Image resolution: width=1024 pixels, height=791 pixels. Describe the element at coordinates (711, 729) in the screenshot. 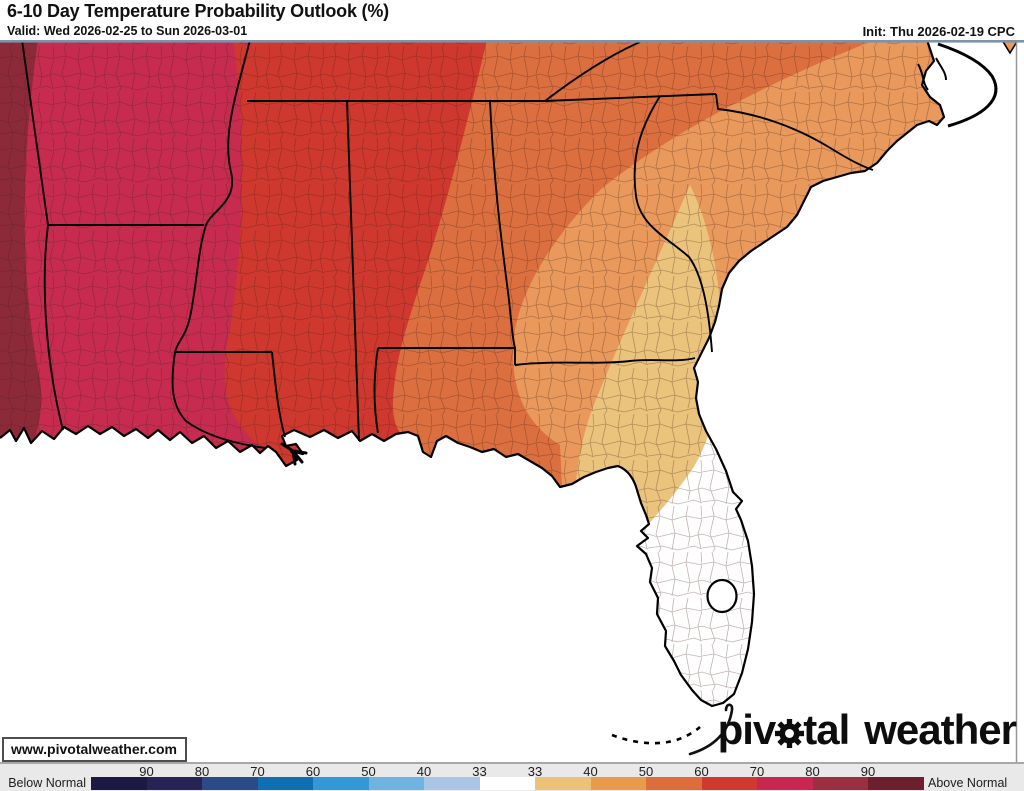

I see `logo-swoosh` at that location.